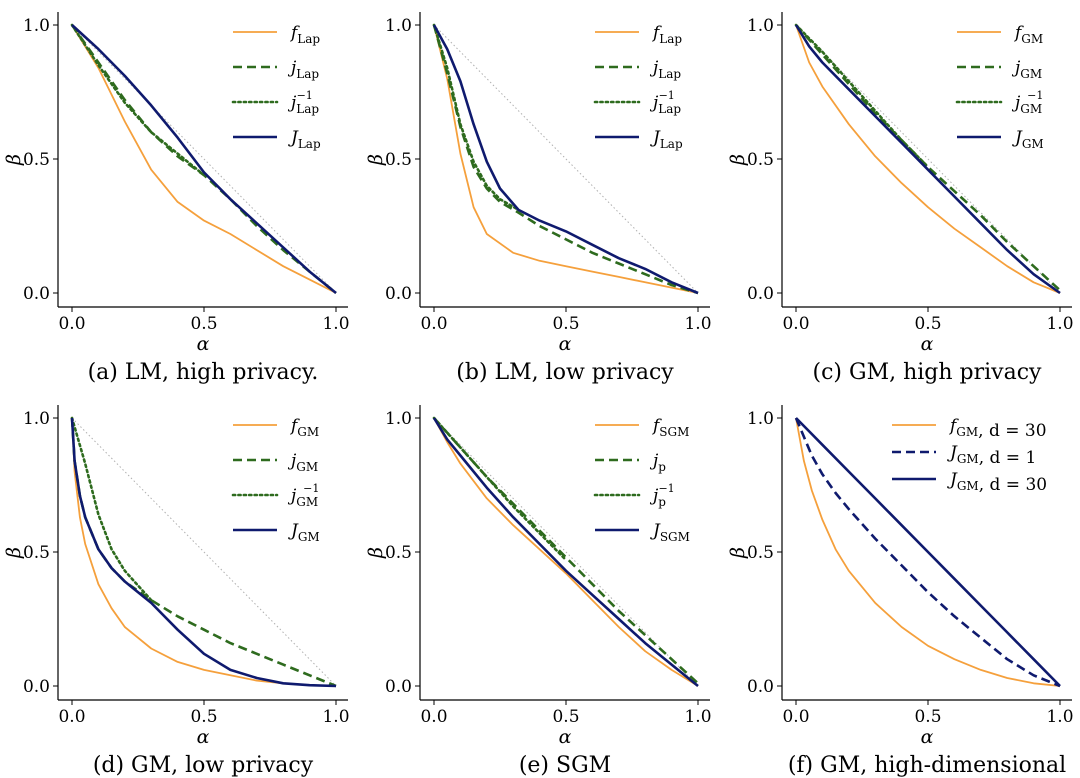 Image resolution: width=1080 pixels, height=778 pixels. I want to click on panel-caption: (a) LM, high privacy., so click(203, 372).